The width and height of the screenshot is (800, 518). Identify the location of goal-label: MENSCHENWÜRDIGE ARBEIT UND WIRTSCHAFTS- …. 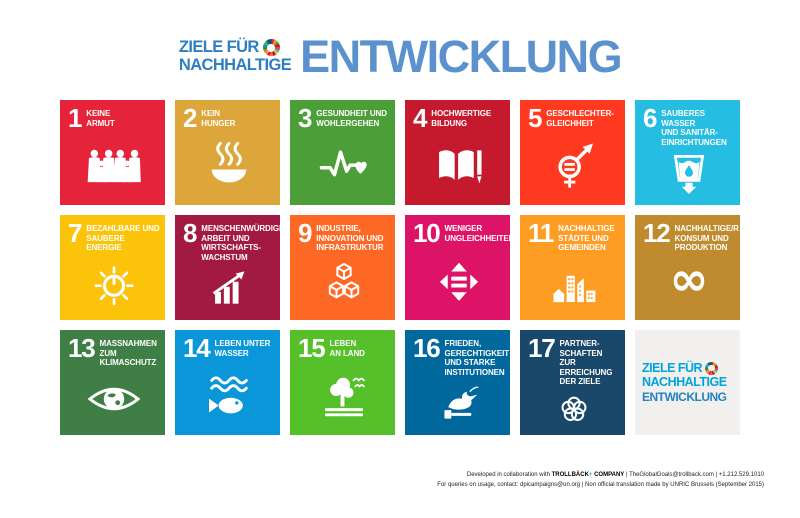
(243, 243).